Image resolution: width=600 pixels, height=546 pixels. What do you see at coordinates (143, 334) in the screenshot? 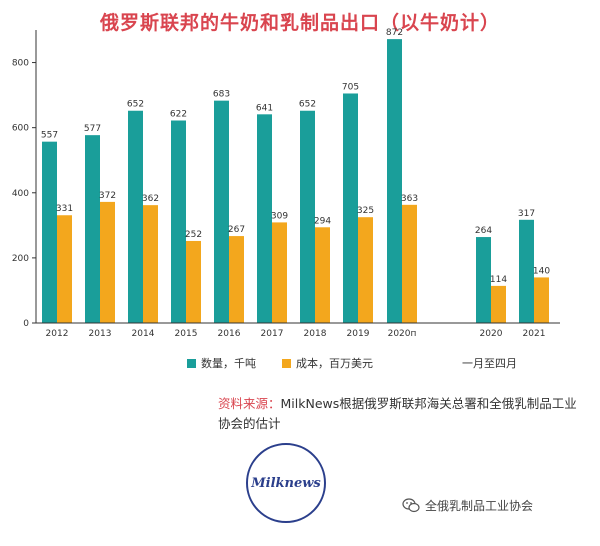
I see `x-tick-label: 2014` at bounding box center [143, 334].